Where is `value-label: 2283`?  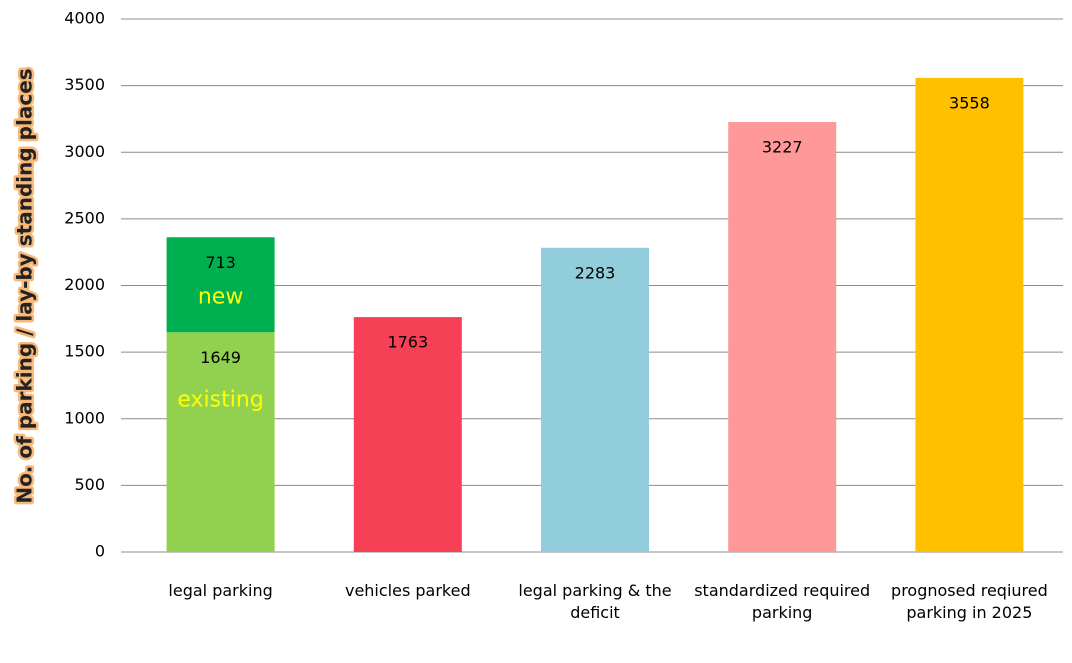
value-label: 2283 is located at coordinates (595, 272).